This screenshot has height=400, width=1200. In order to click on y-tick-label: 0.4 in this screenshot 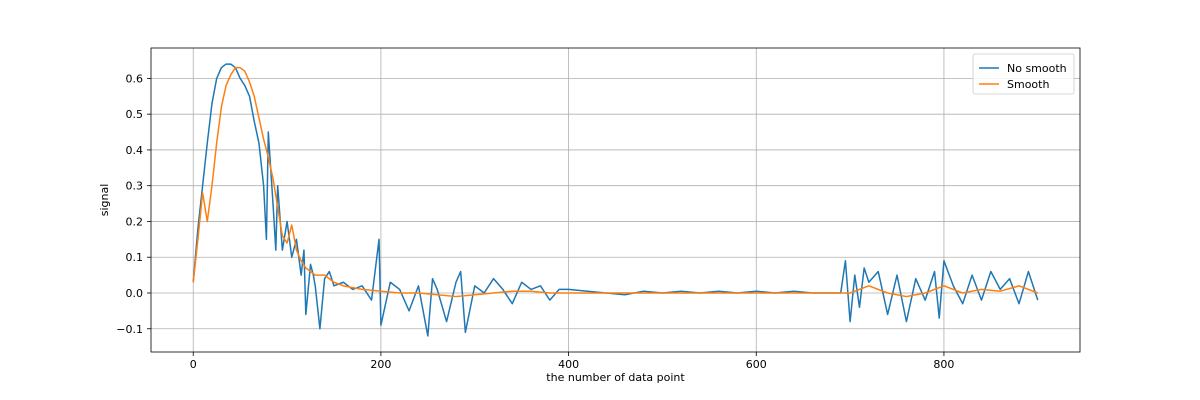, I will do `click(135, 150)`.